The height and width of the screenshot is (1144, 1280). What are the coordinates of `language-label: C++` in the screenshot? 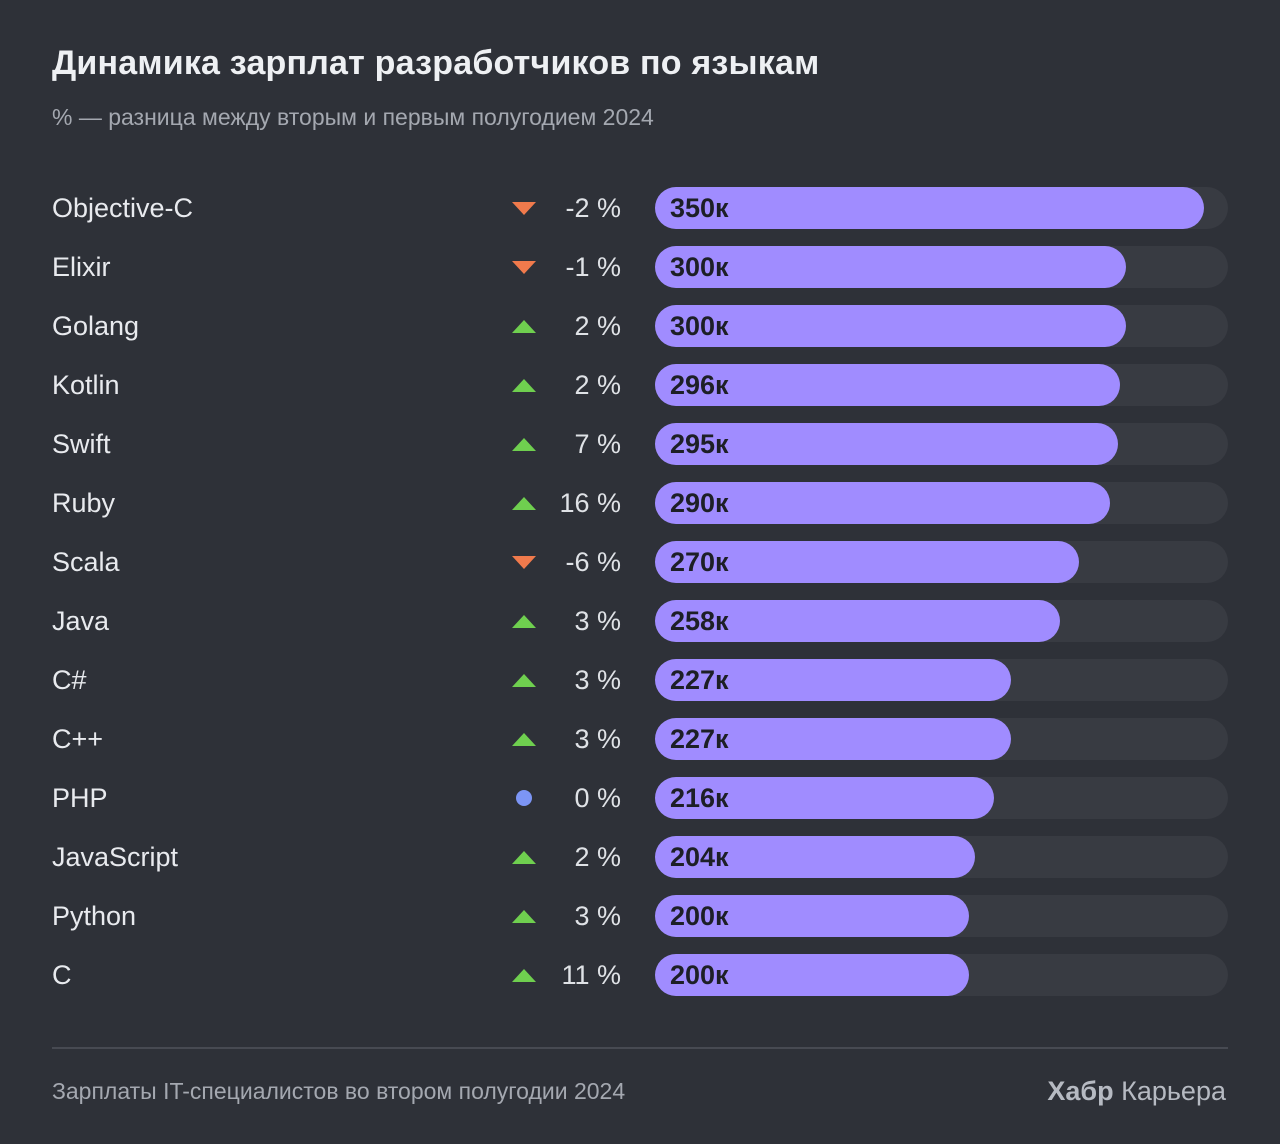 It's located at (78, 739).